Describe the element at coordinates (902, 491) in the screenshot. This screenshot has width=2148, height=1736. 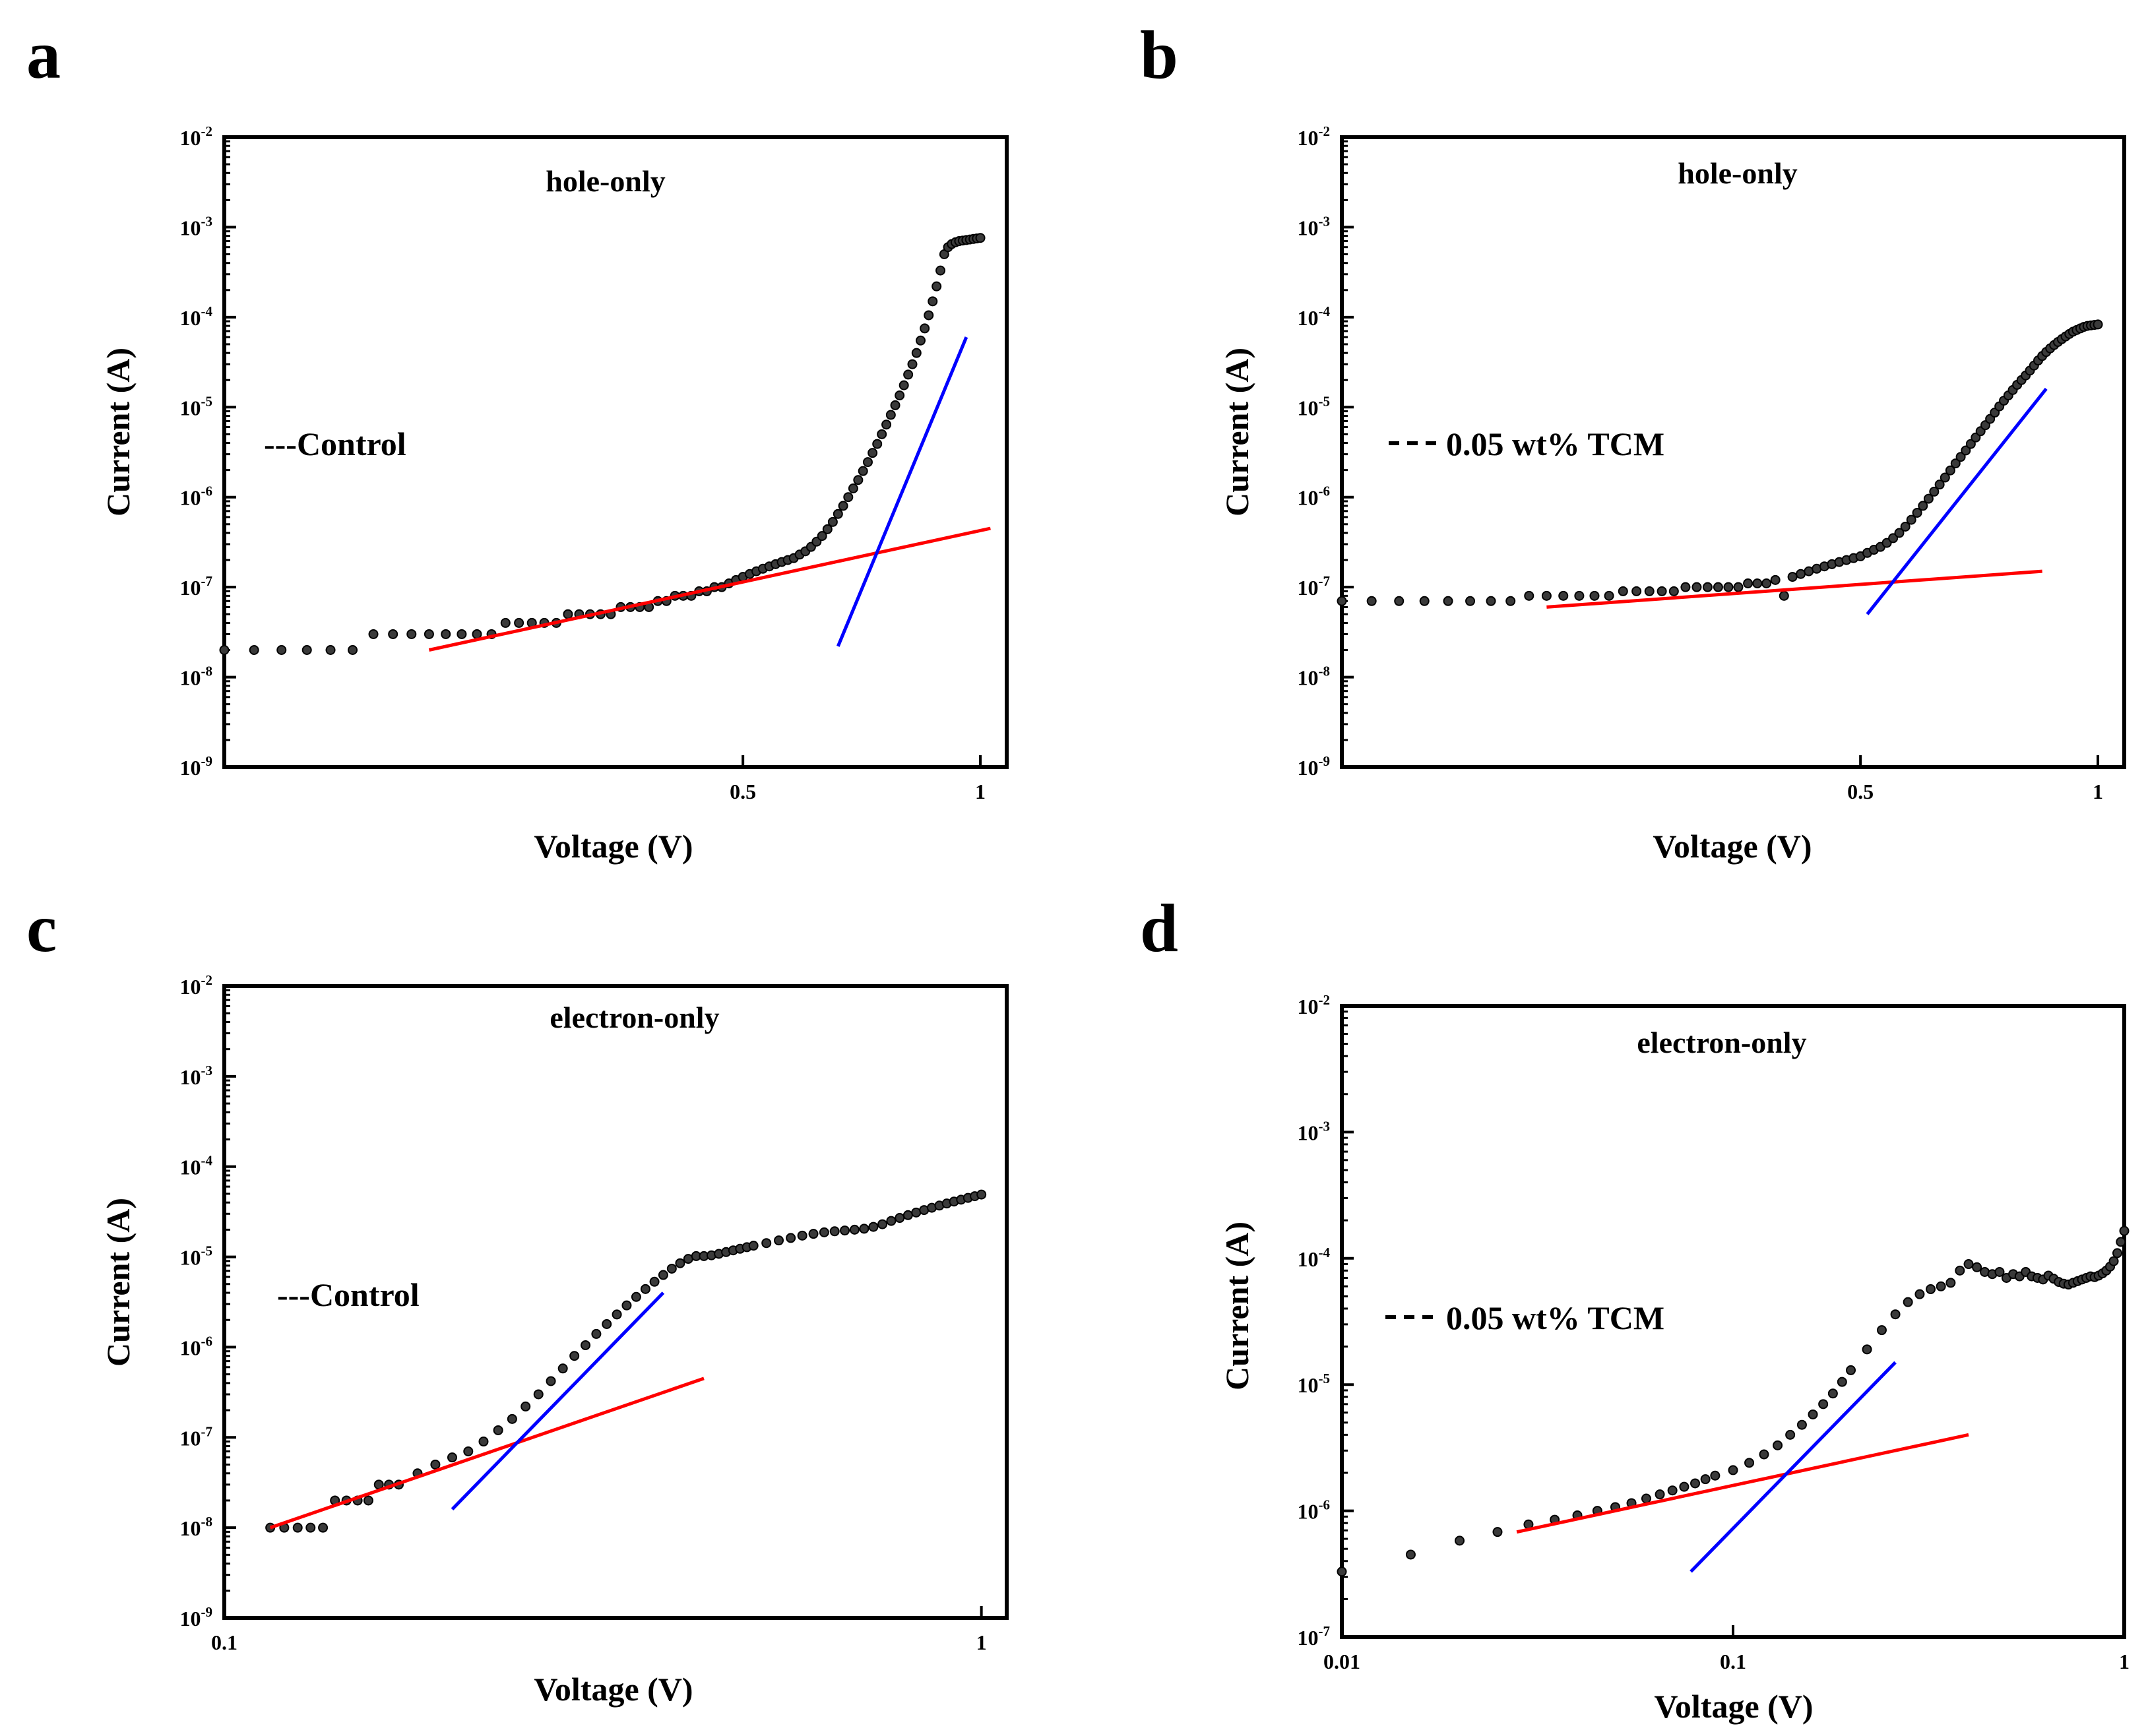
I see `sclc-fit-line` at that location.